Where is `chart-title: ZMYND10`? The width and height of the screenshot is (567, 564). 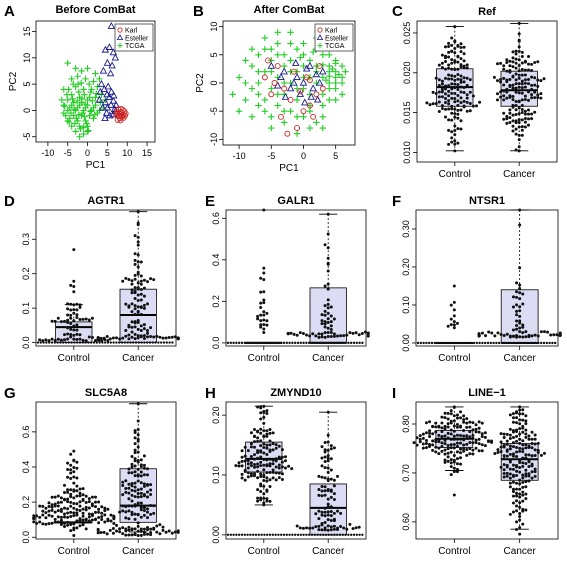 chart-title: ZMYND10 is located at coordinates (295, 393).